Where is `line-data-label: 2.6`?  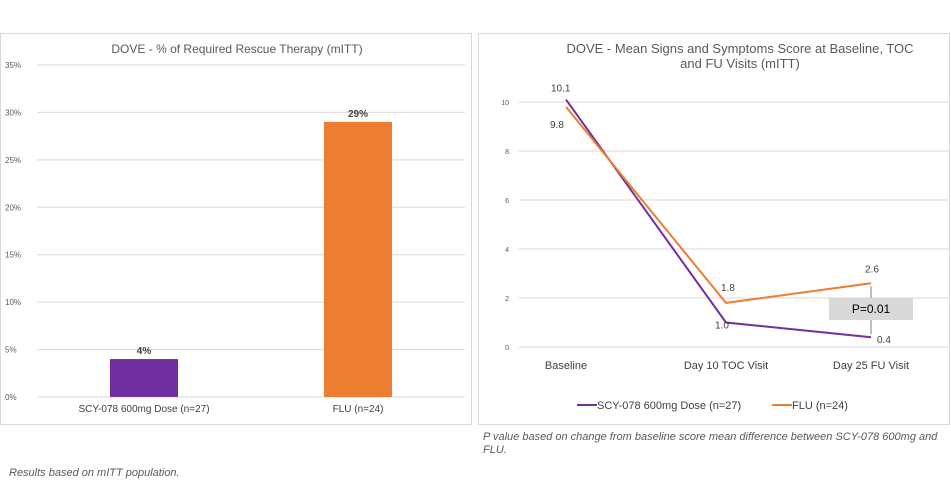 line-data-label: 2.6 is located at coordinates (872, 269).